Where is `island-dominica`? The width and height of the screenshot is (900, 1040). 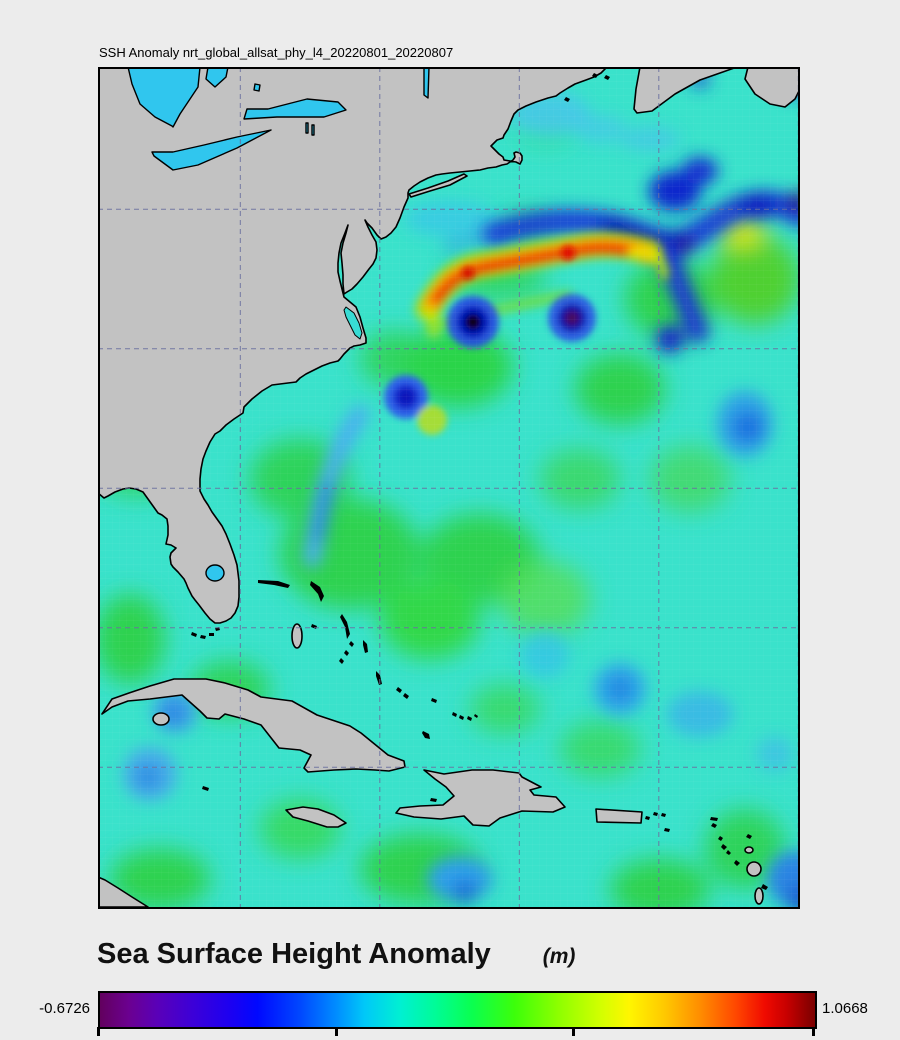 island-dominica is located at coordinates (759, 896).